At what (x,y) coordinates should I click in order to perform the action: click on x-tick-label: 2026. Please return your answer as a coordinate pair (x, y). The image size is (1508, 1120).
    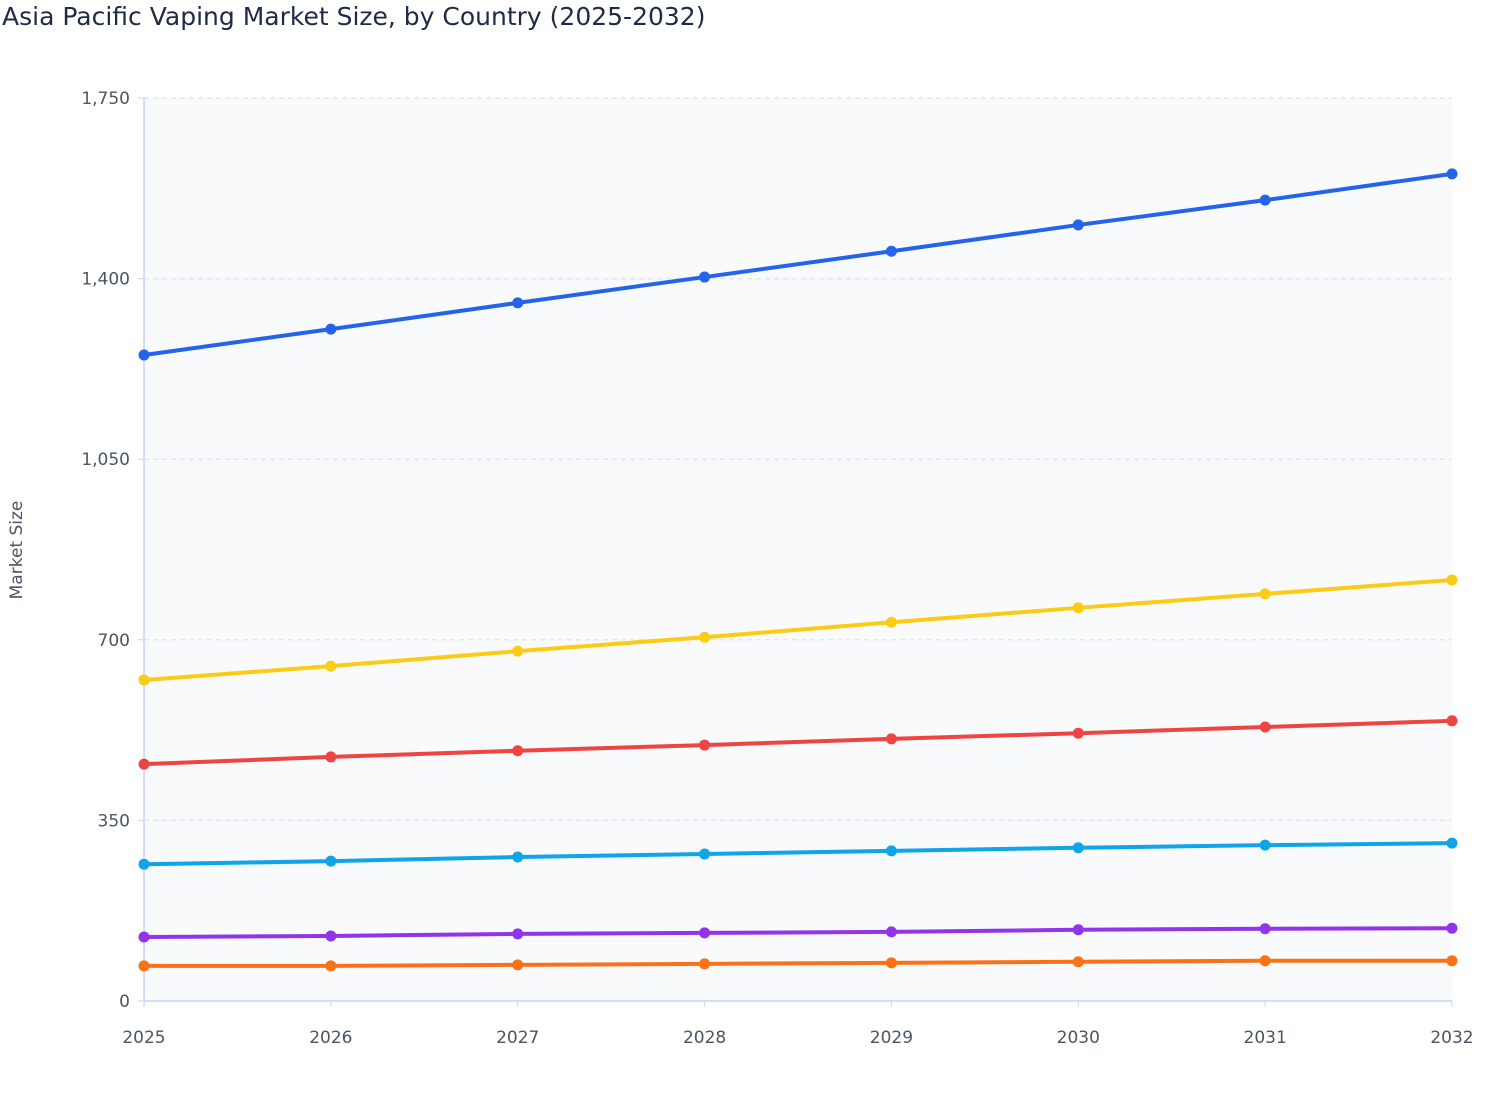
    Looking at the image, I should click on (330, 1038).